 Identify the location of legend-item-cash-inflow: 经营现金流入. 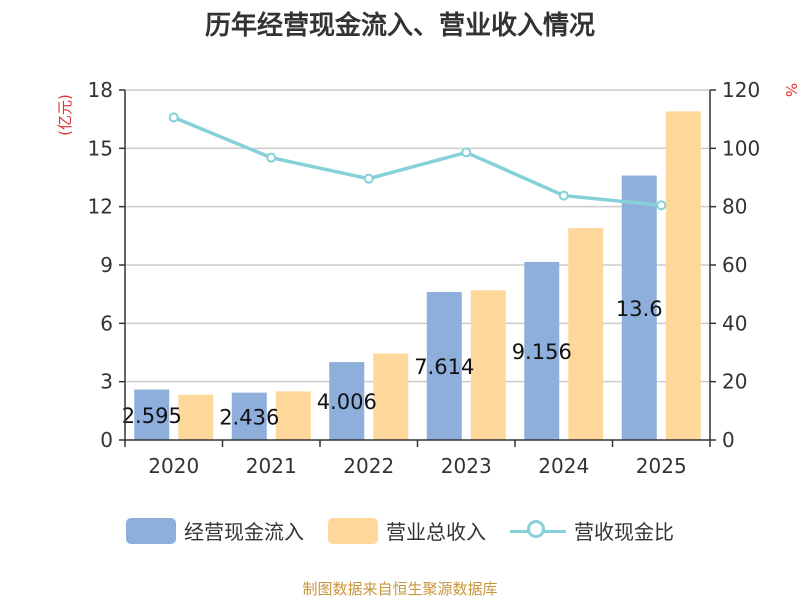
(215, 530).